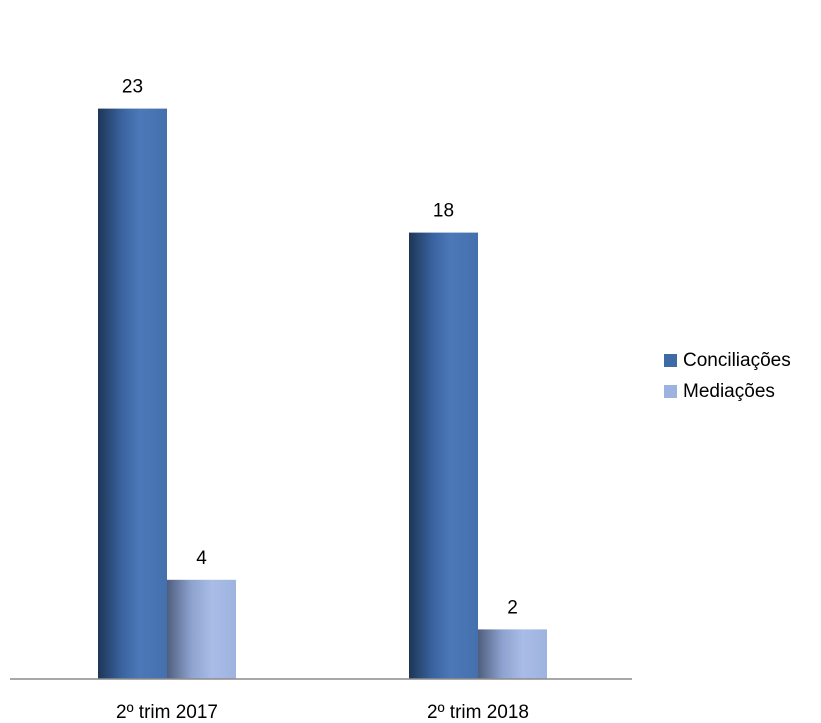  What do you see at coordinates (478, 712) in the screenshot?
I see `x-tick-label-2-trim-2018: 2º trim 2018` at bounding box center [478, 712].